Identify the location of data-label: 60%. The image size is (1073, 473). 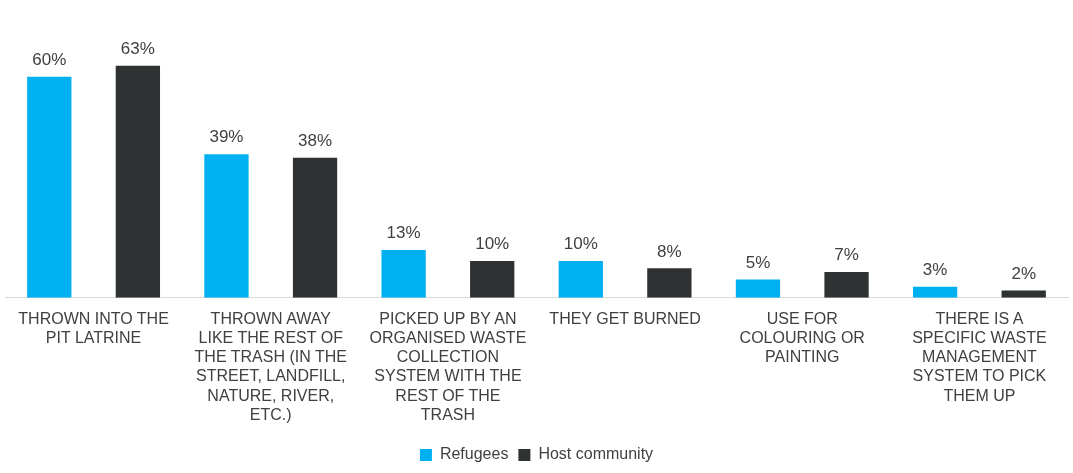
(49, 60).